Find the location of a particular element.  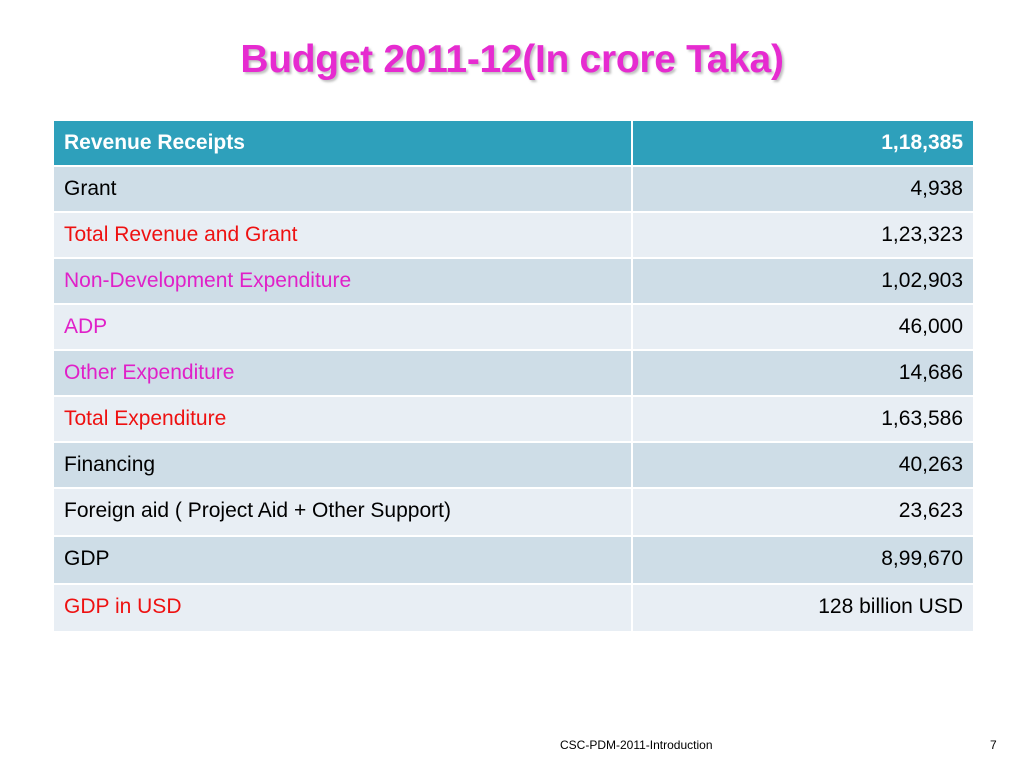

table-row: Grant 4,938 is located at coordinates (513, 189).